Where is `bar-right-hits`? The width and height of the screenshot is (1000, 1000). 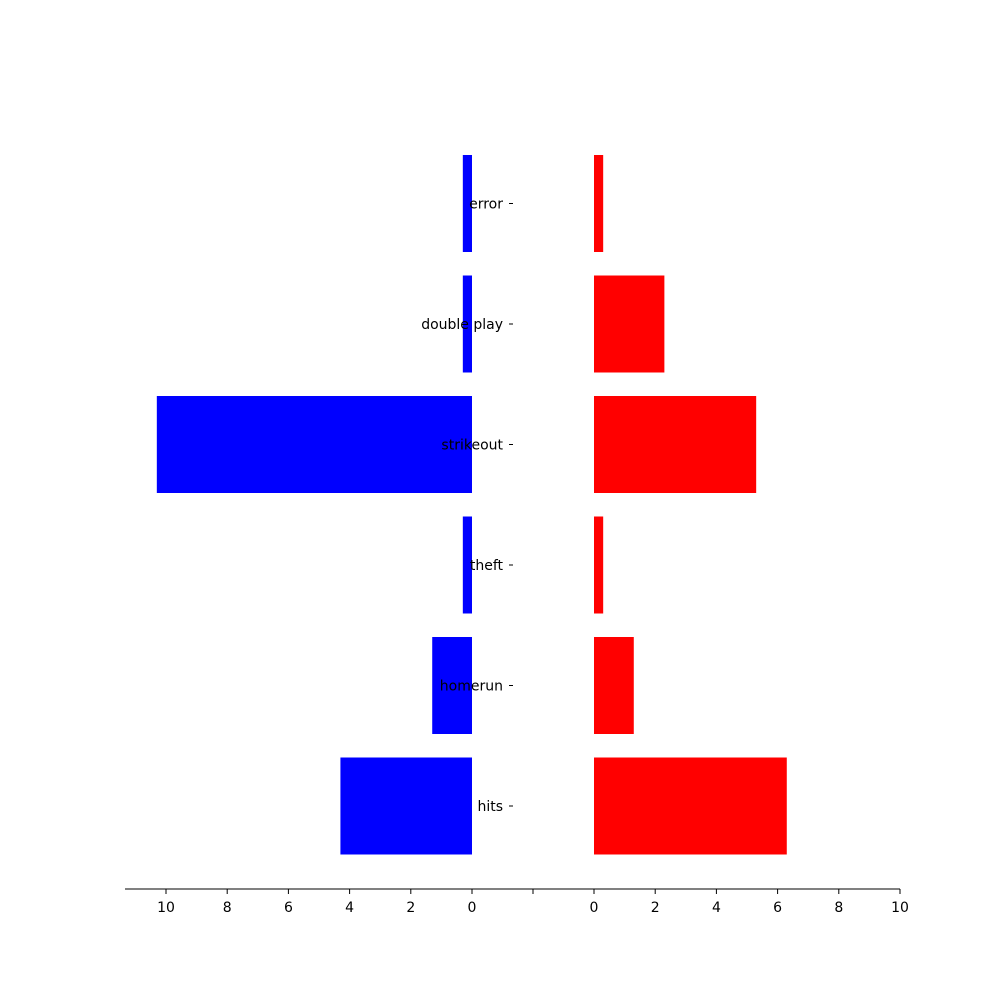
bar-right-hits is located at coordinates (690, 806).